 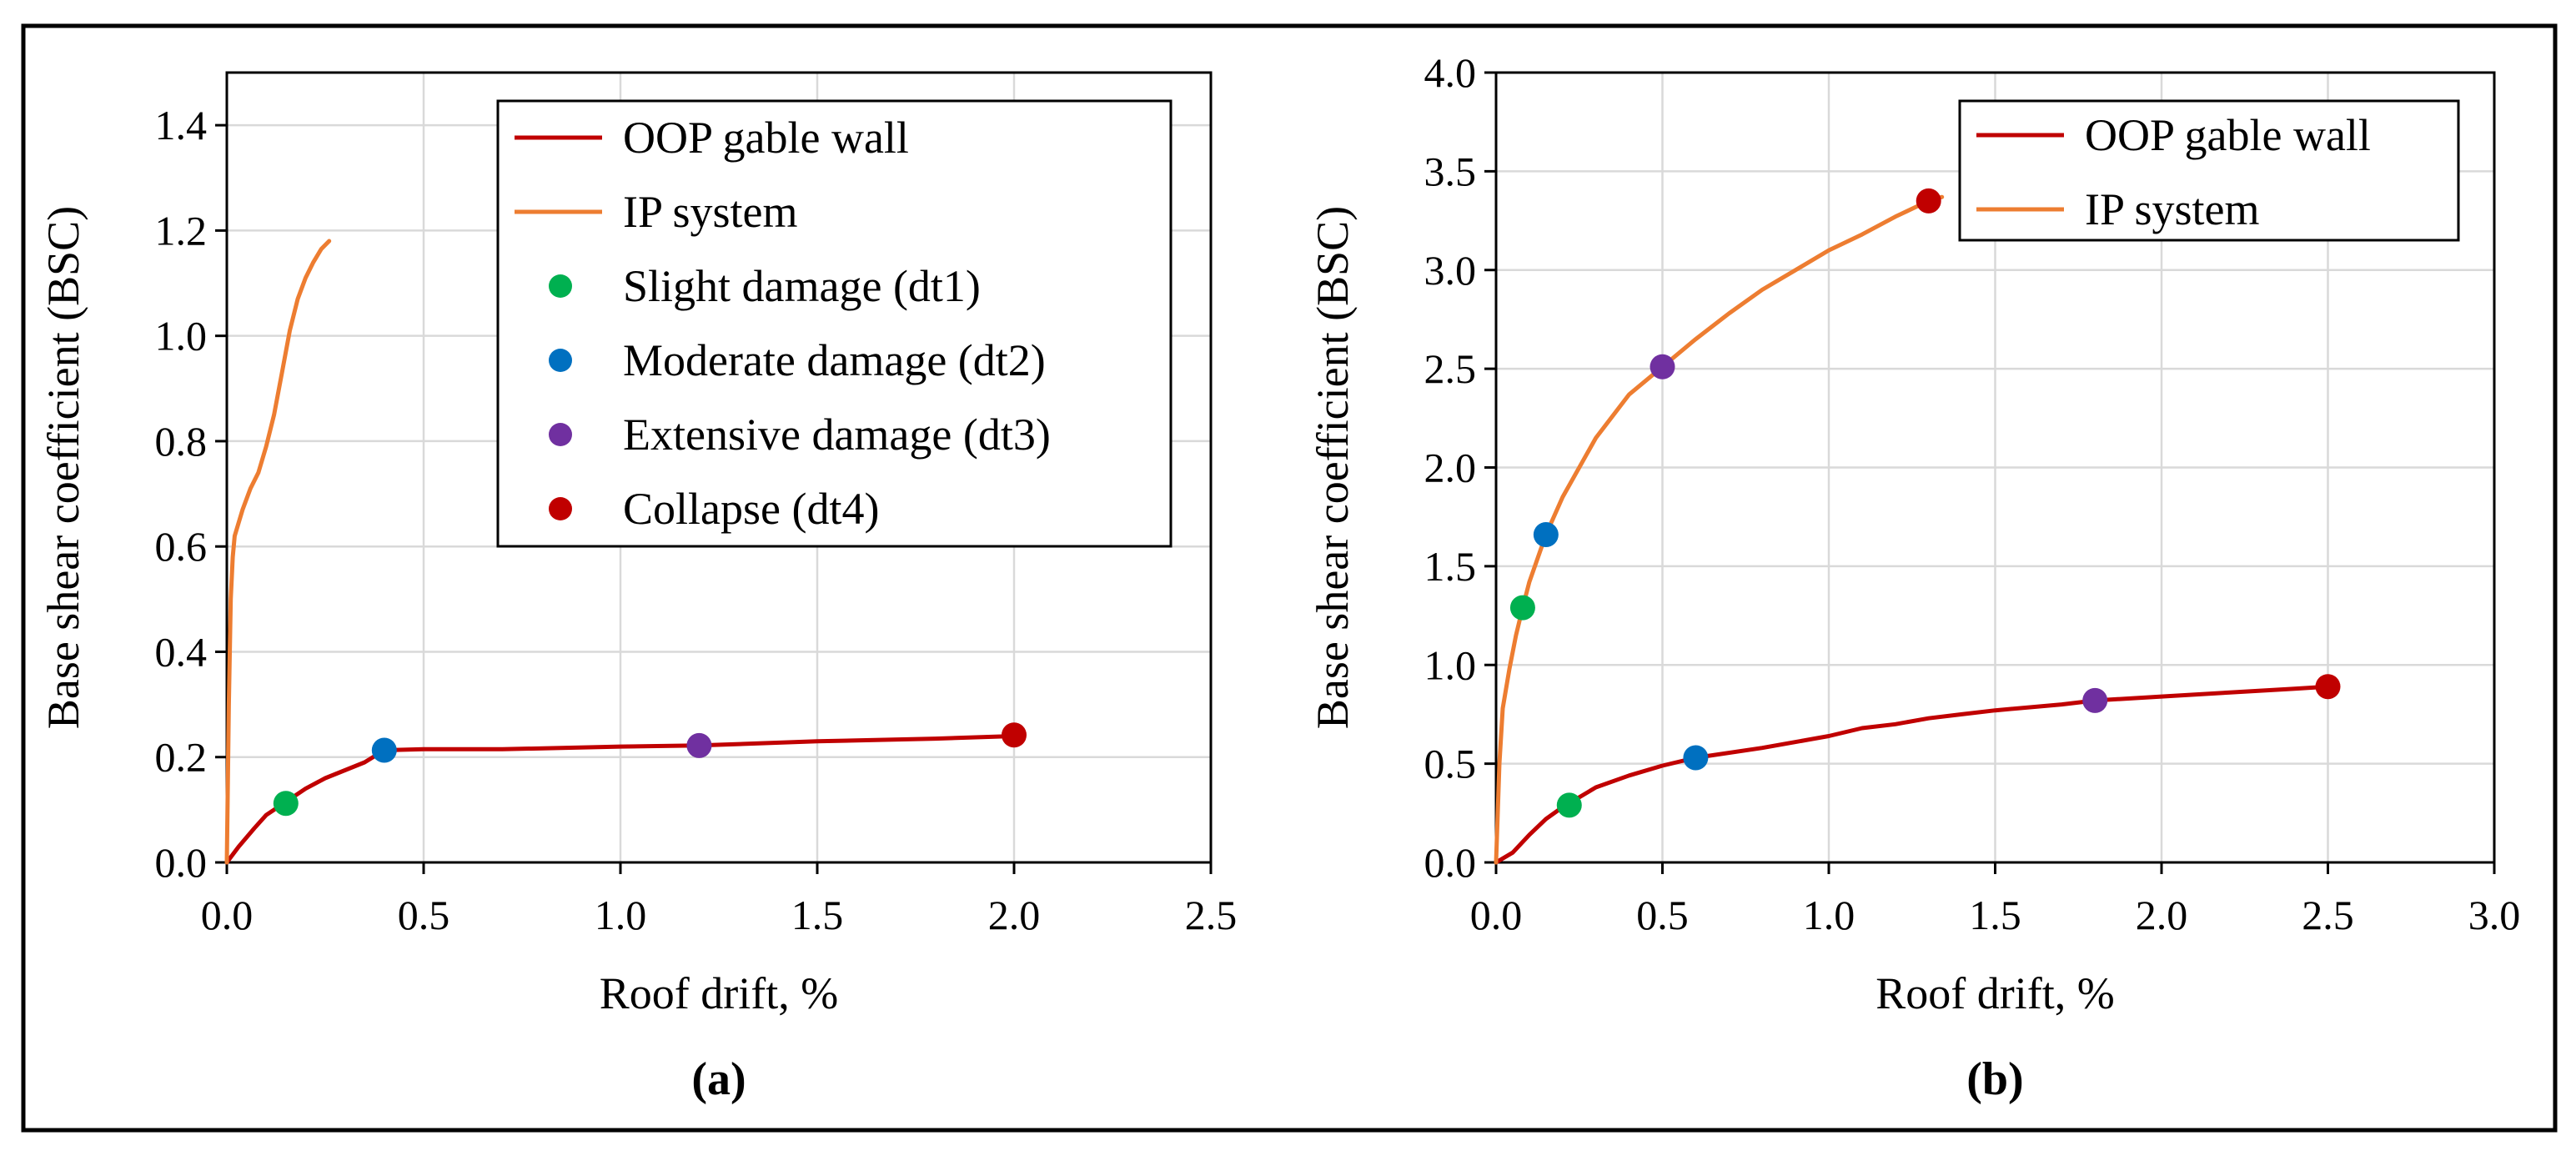 What do you see at coordinates (1450, 72) in the screenshot?
I see `y-tick-label: 4.0` at bounding box center [1450, 72].